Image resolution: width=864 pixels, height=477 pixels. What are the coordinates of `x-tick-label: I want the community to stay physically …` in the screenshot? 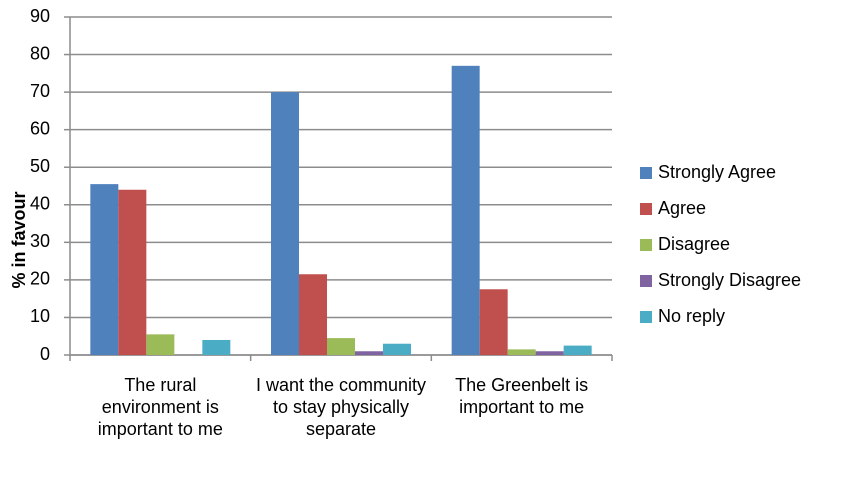 It's located at (341, 407).